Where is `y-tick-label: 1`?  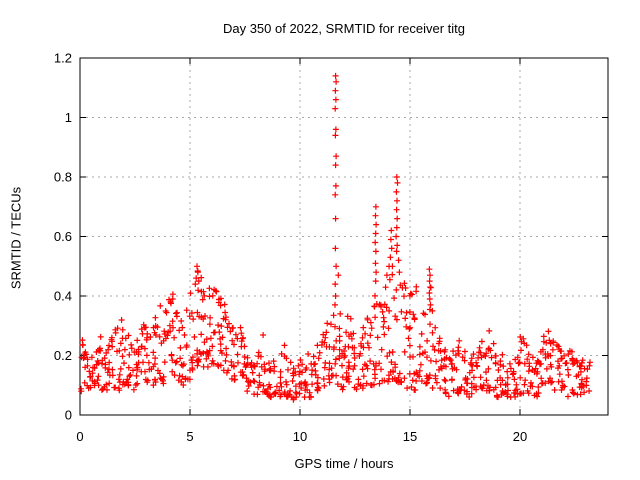 y-tick-label: 1 is located at coordinates (68, 117).